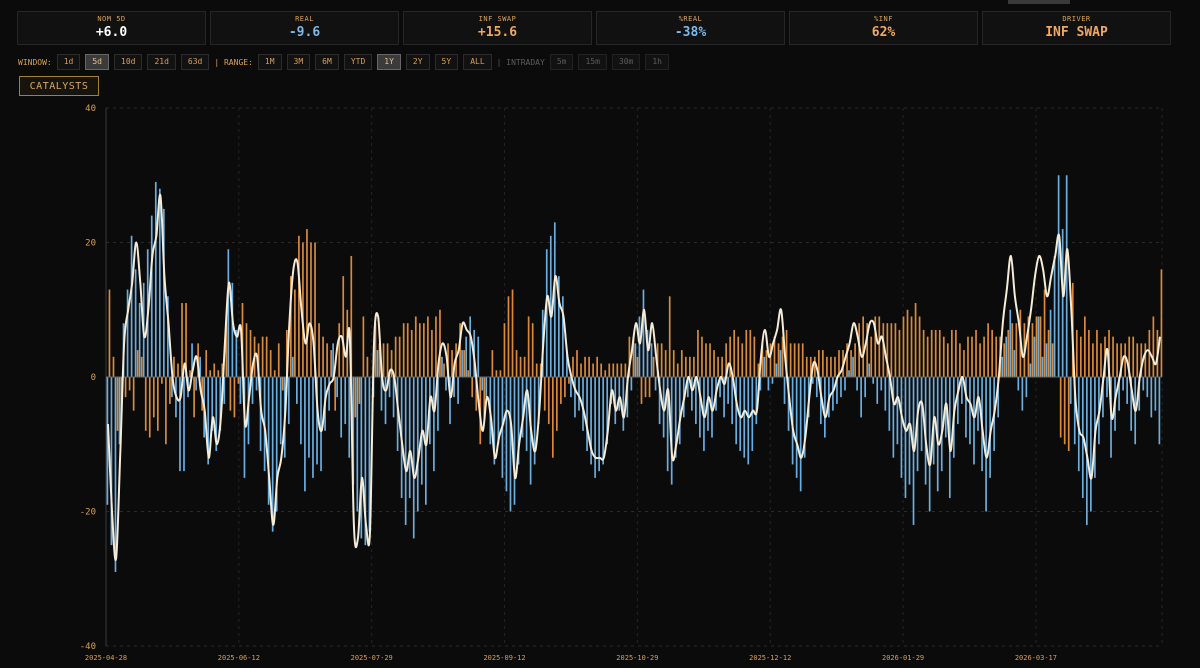 Image resolution: width=1200 pixels, height=668 pixels. Describe the element at coordinates (389, 62) in the screenshot. I see `range-button-1y: 1Y` at that location.